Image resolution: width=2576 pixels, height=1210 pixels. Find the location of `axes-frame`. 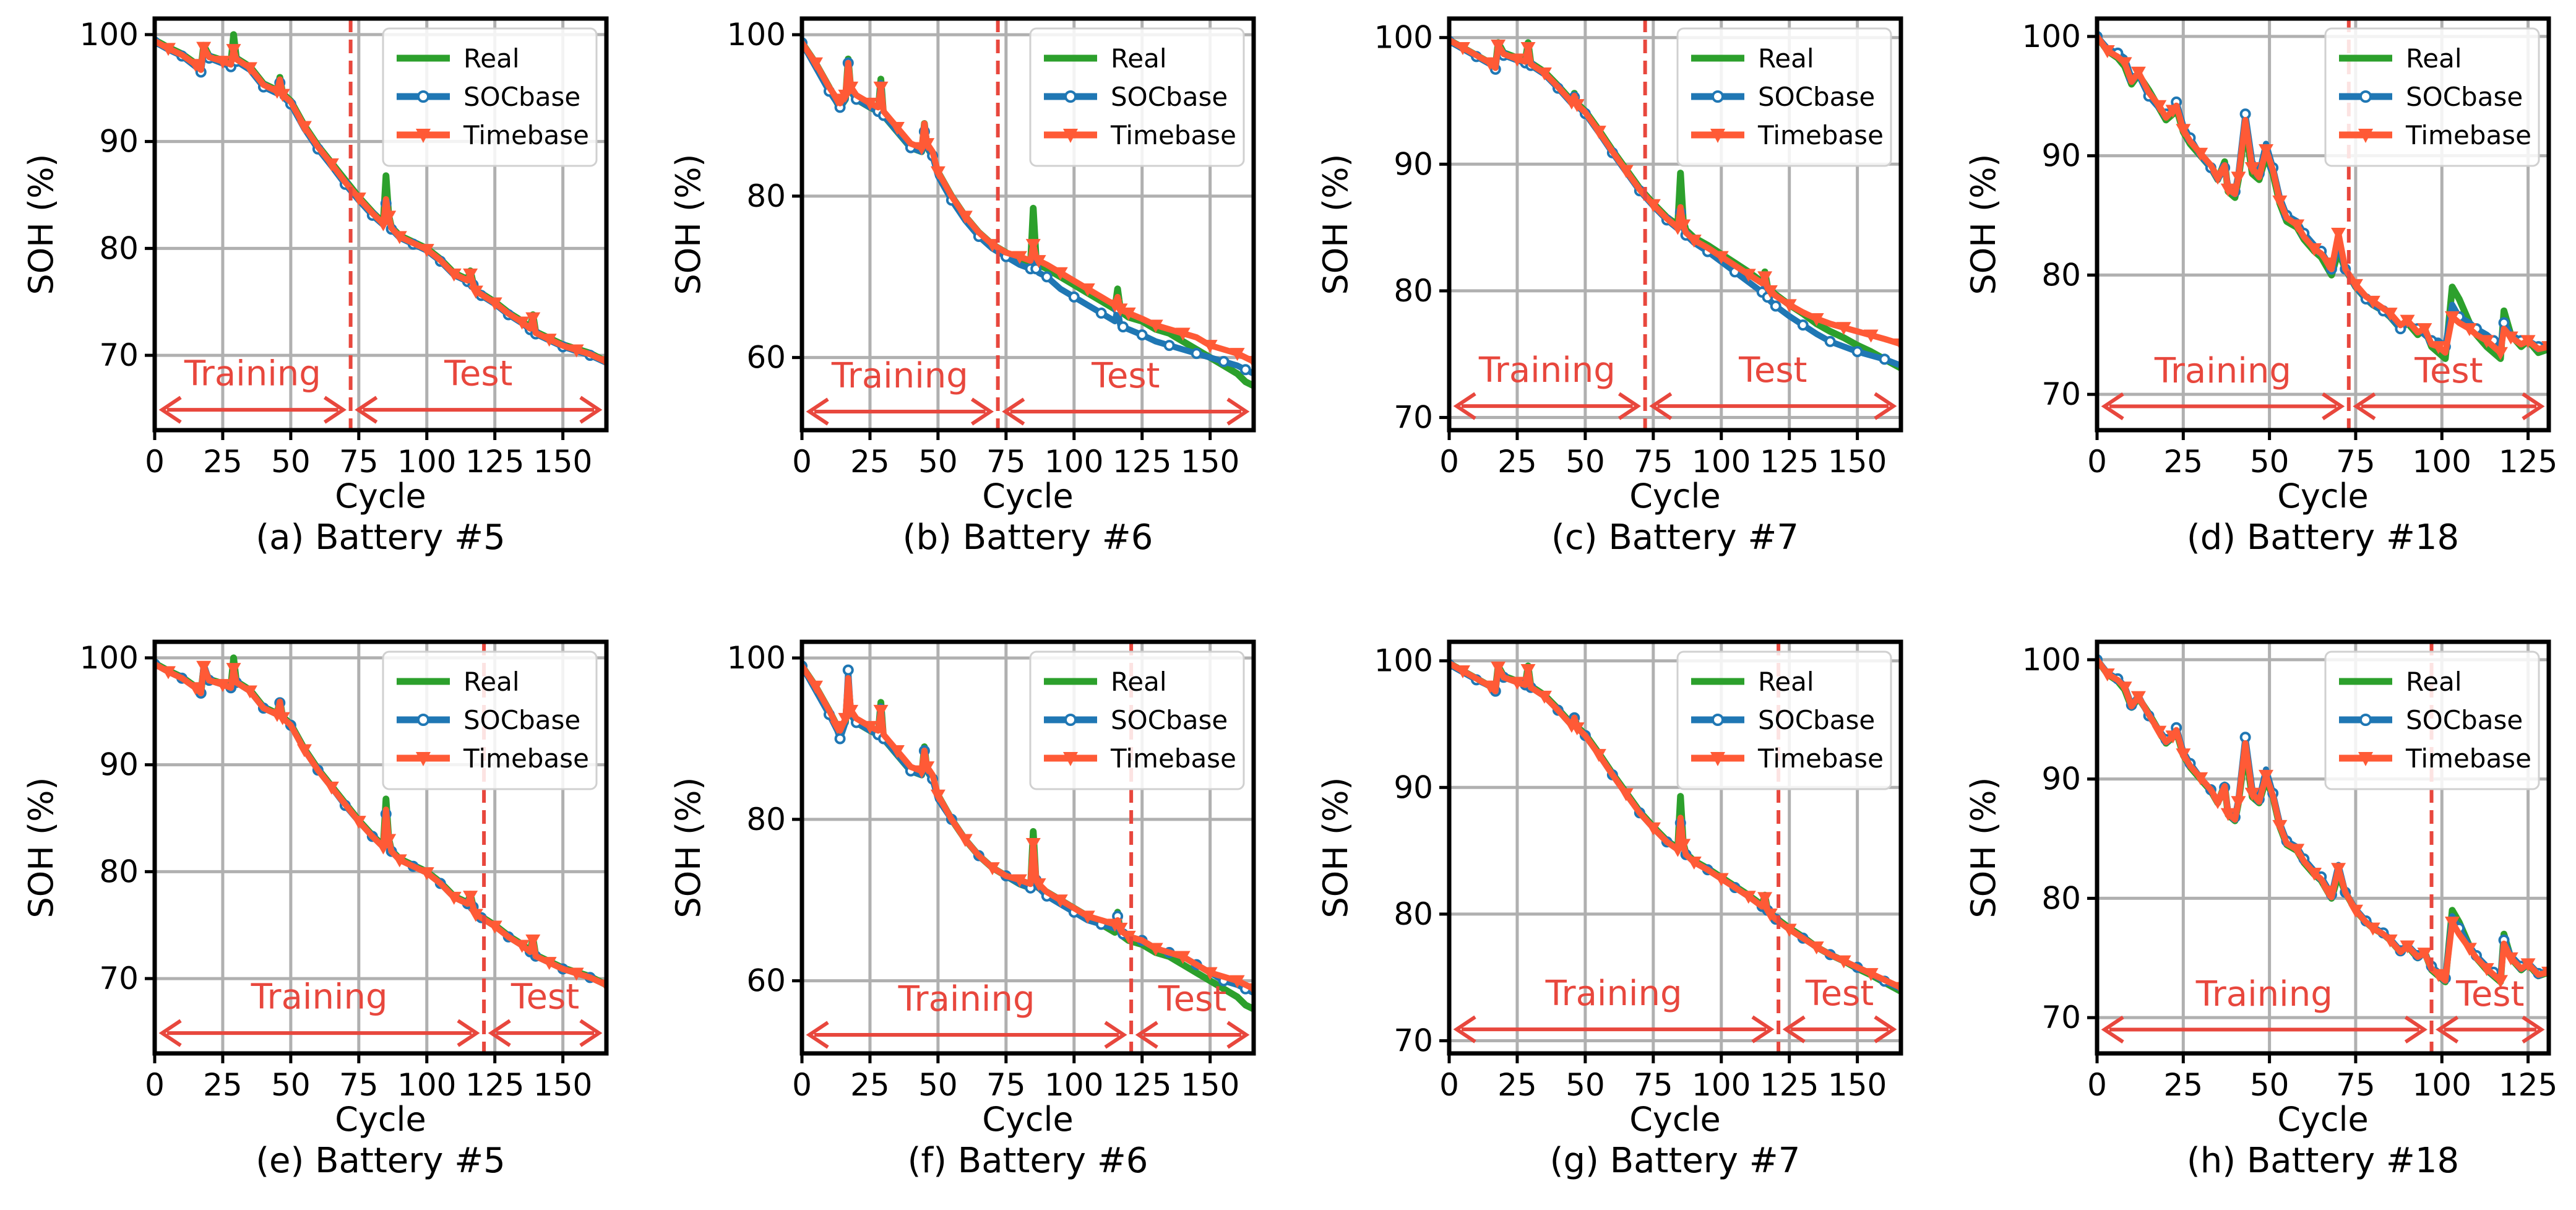

axes-frame is located at coordinates (2323, 847).